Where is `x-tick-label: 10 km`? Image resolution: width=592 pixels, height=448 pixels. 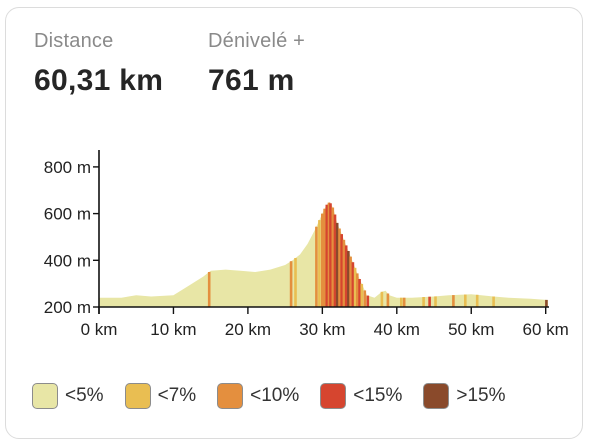
x-tick-label: 10 km is located at coordinates (173, 329).